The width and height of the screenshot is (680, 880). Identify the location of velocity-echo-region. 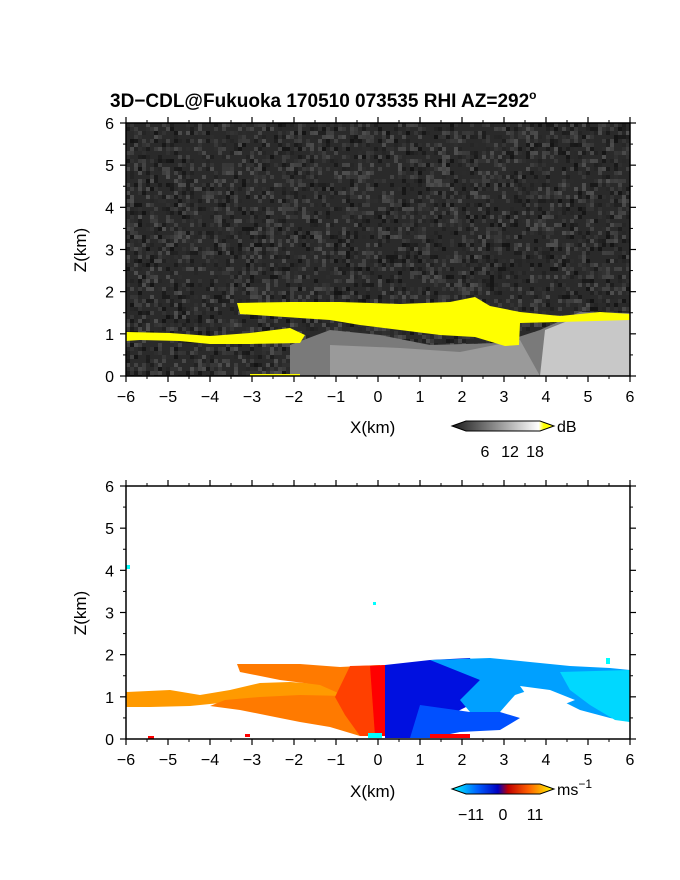
(378, 652).